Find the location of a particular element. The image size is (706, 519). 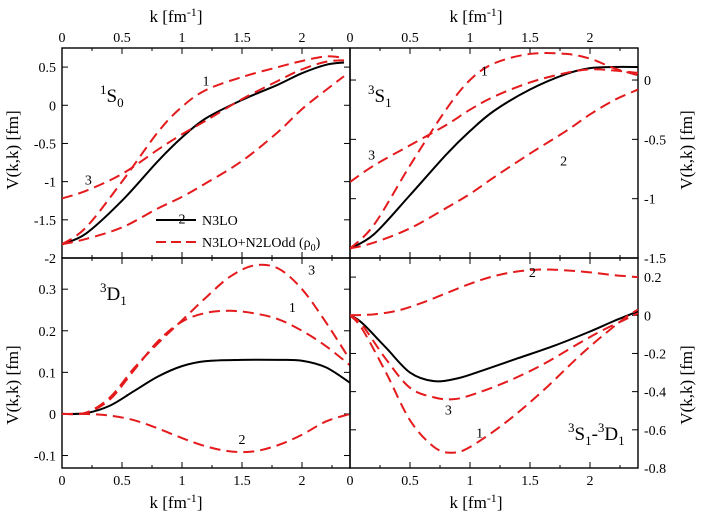

y-tick-label: -2 is located at coordinates (50, 259).